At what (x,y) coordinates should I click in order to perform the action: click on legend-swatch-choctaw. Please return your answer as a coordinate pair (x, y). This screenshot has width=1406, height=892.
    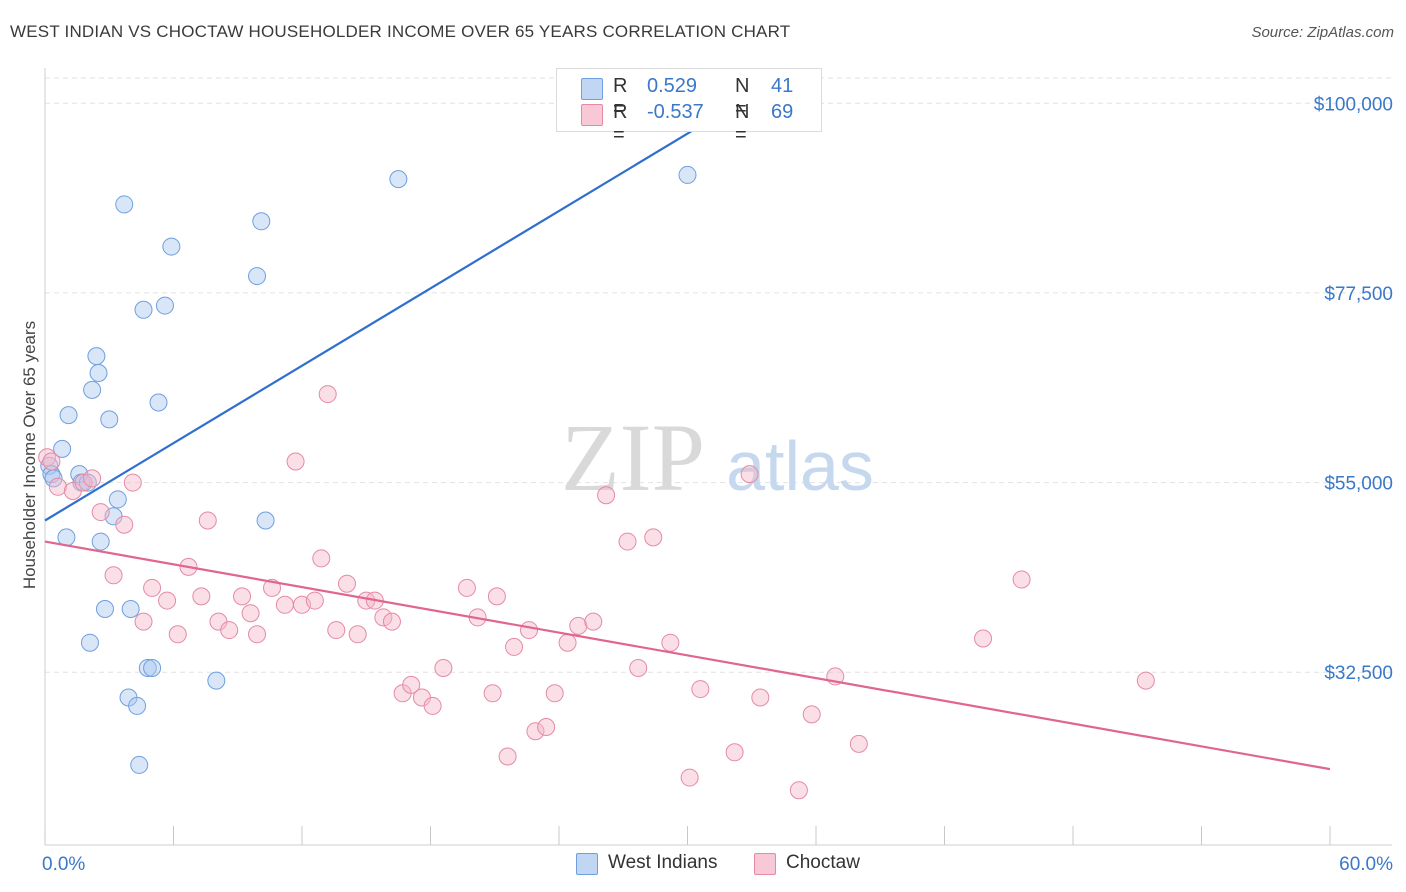
    Looking at the image, I should click on (592, 115).